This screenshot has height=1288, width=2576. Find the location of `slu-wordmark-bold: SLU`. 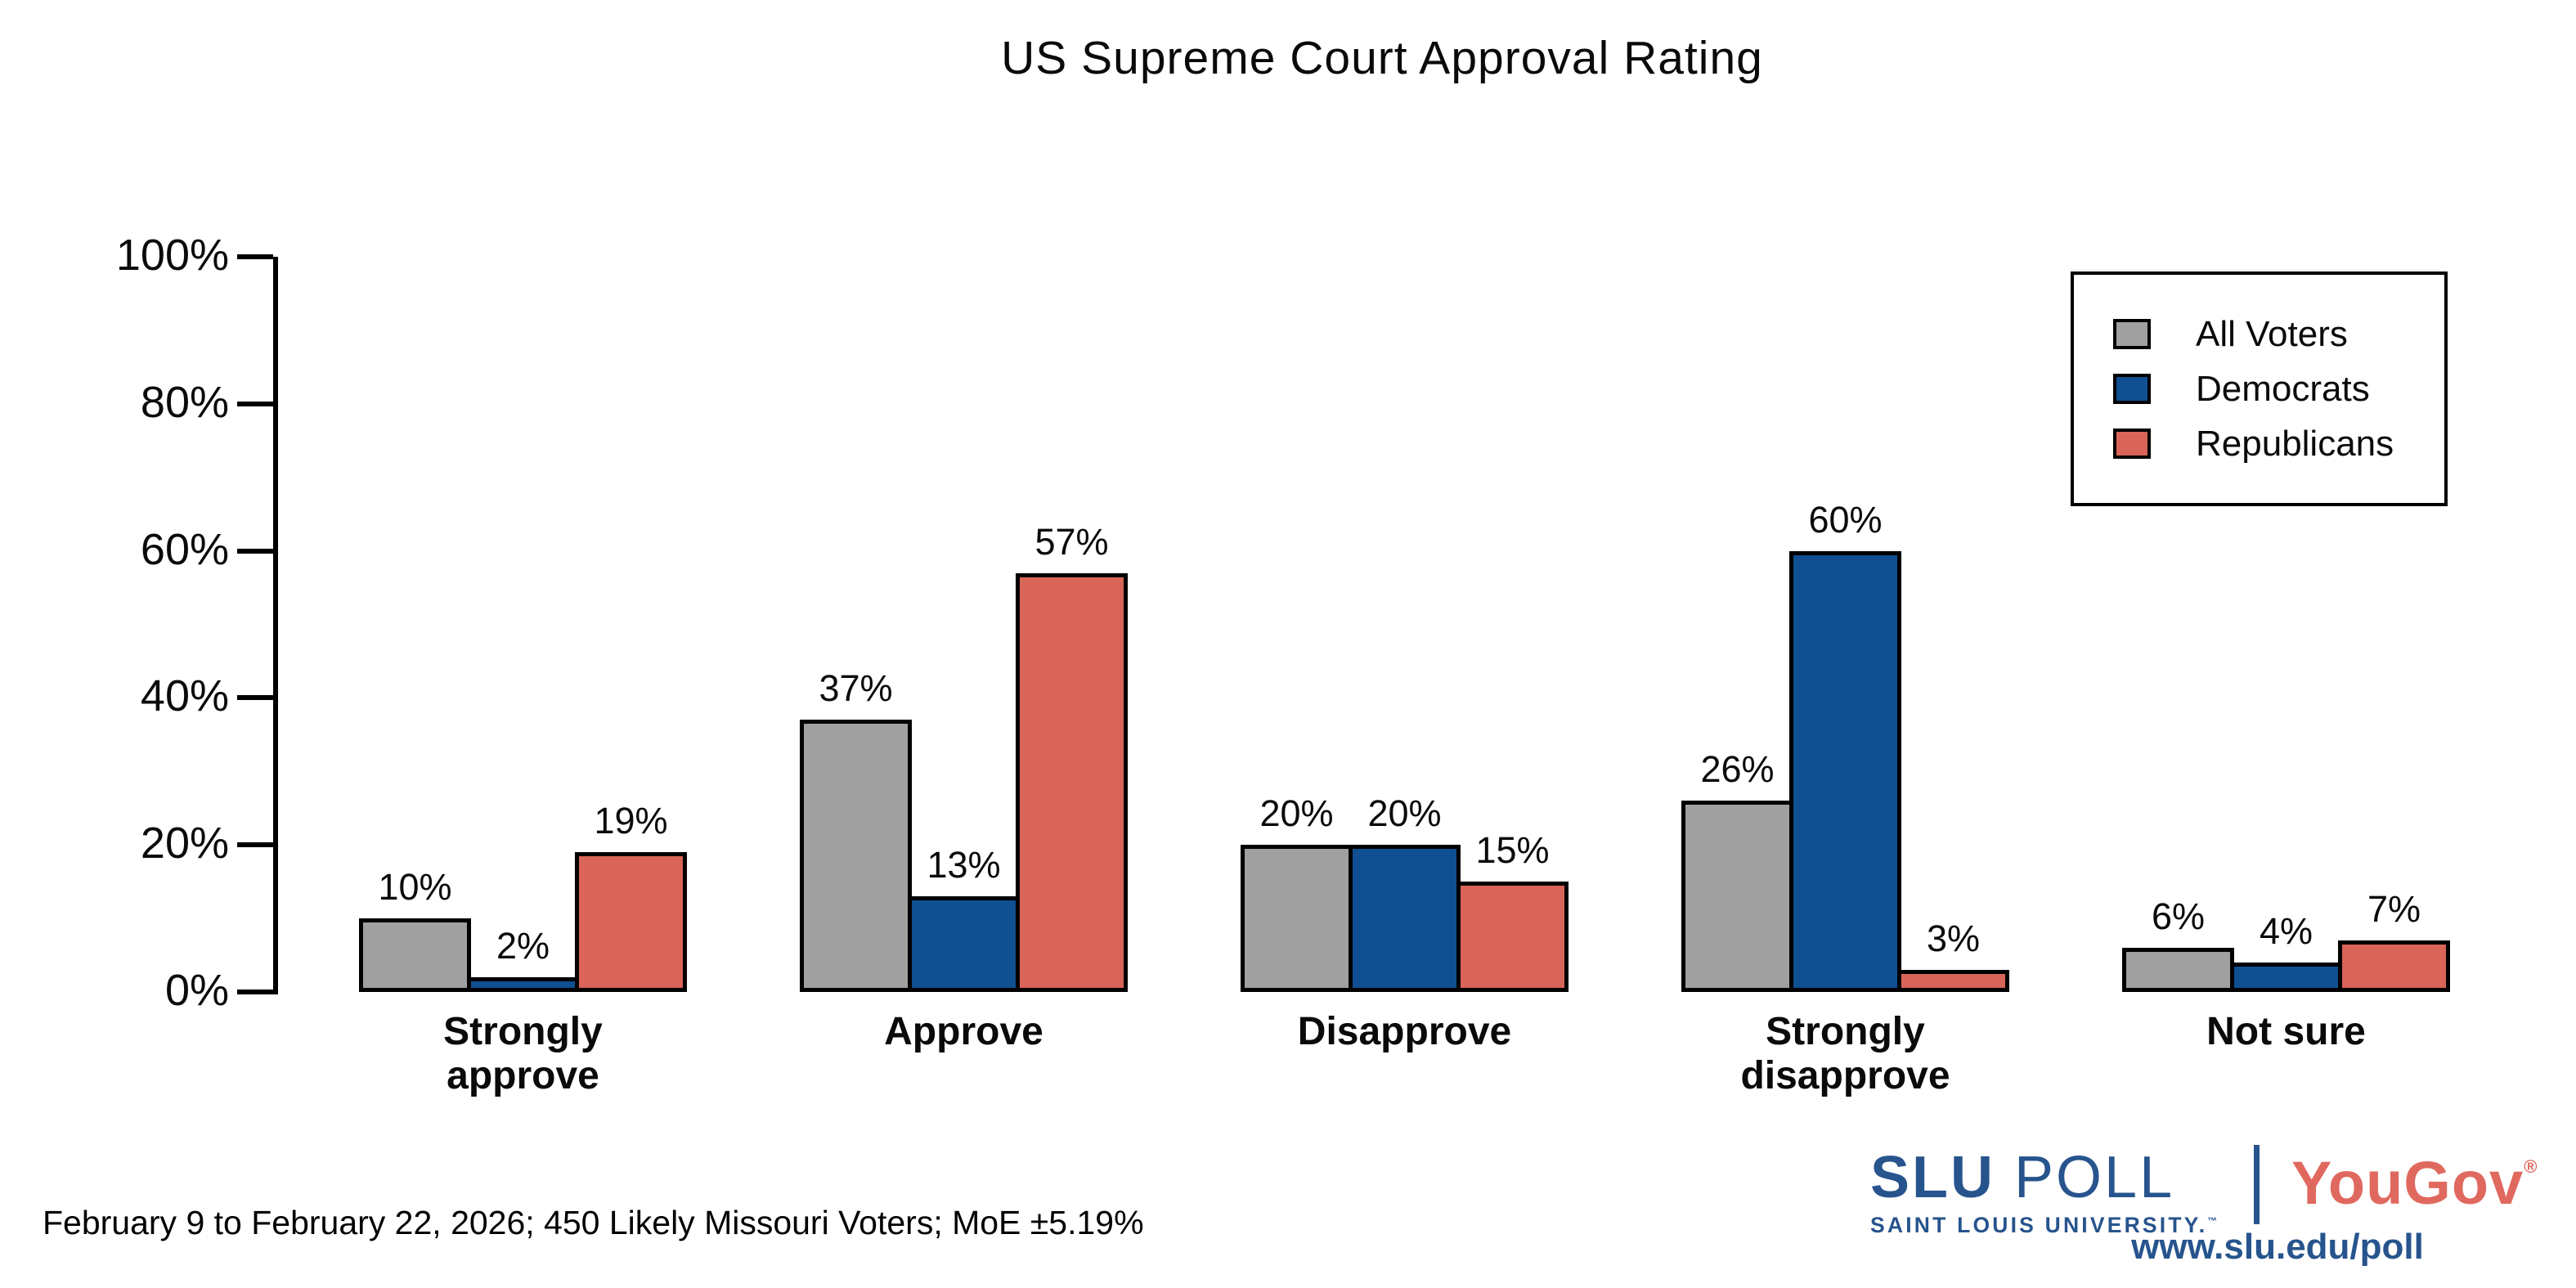

slu-wordmark-bold: SLU is located at coordinates (1932, 1177).